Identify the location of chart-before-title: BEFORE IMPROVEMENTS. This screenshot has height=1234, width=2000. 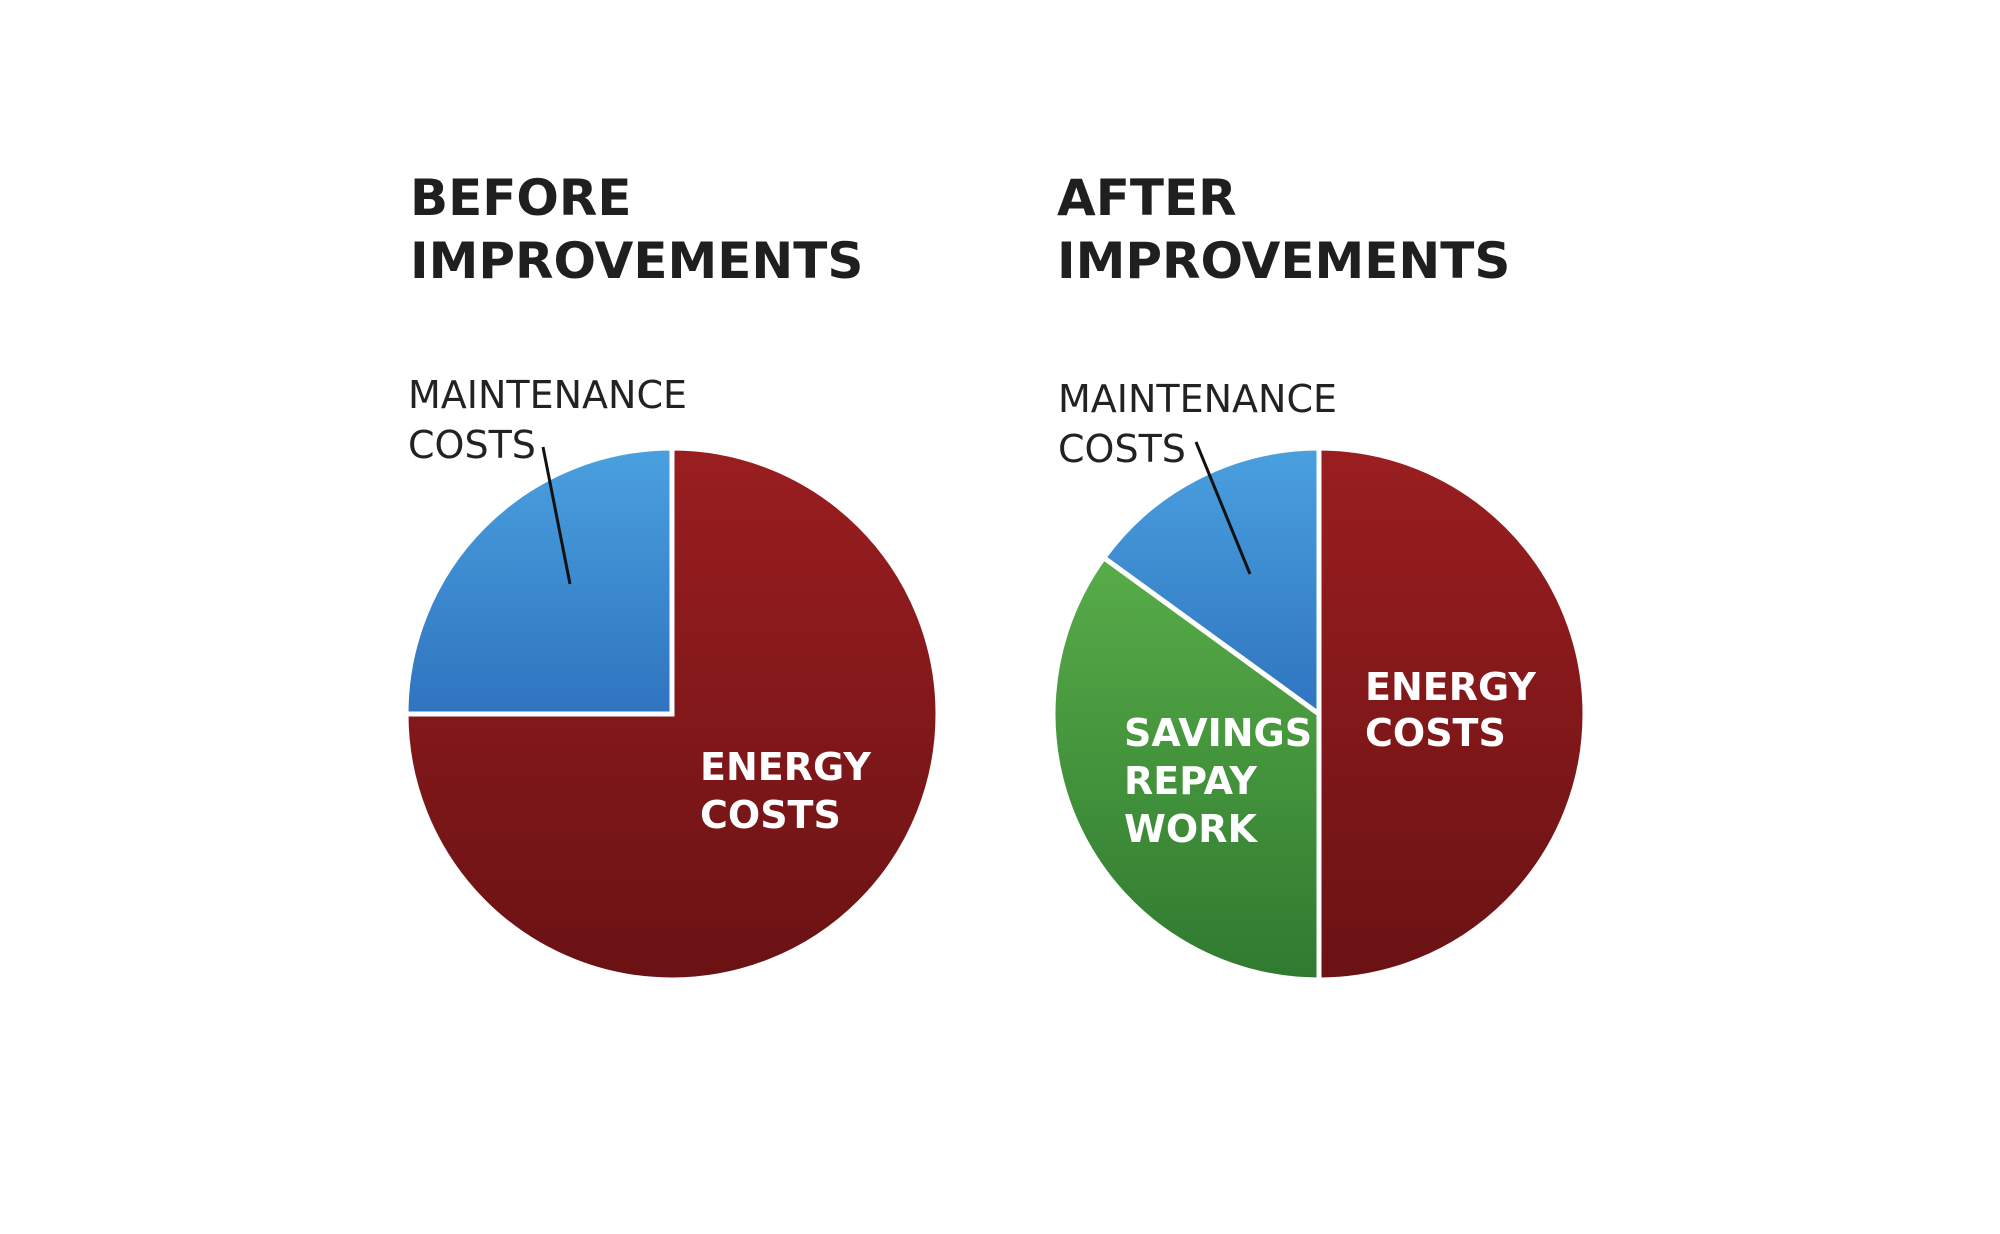
(636, 229).